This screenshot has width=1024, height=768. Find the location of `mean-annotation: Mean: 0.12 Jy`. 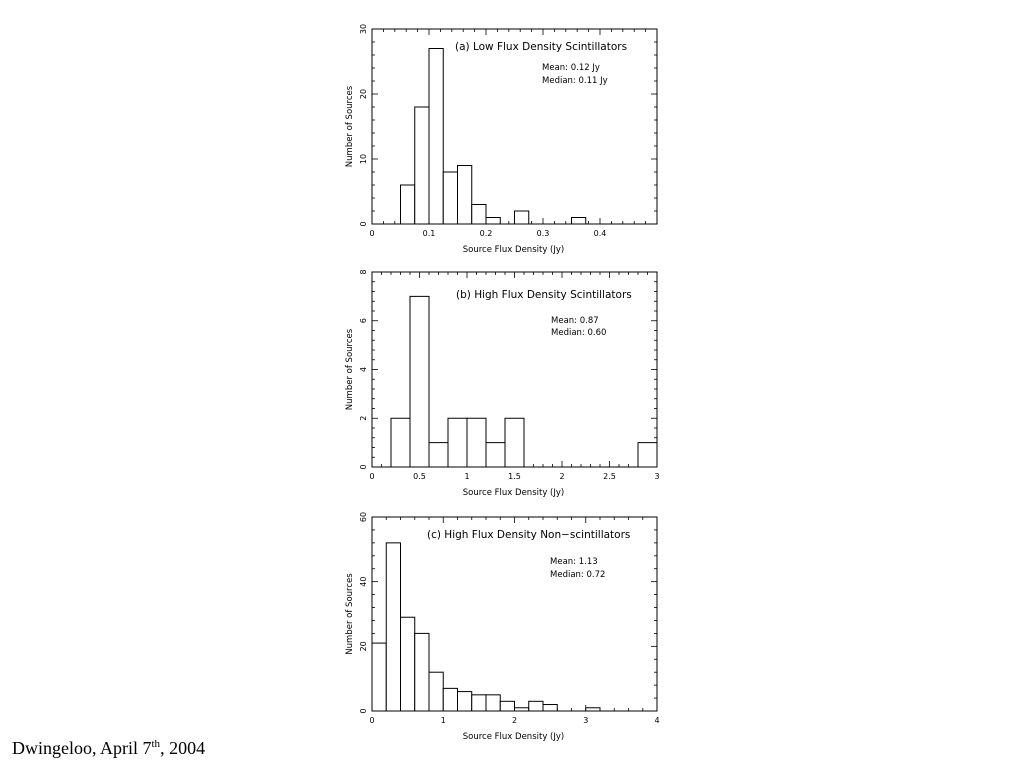

mean-annotation: Mean: 0.12 Jy is located at coordinates (571, 68).